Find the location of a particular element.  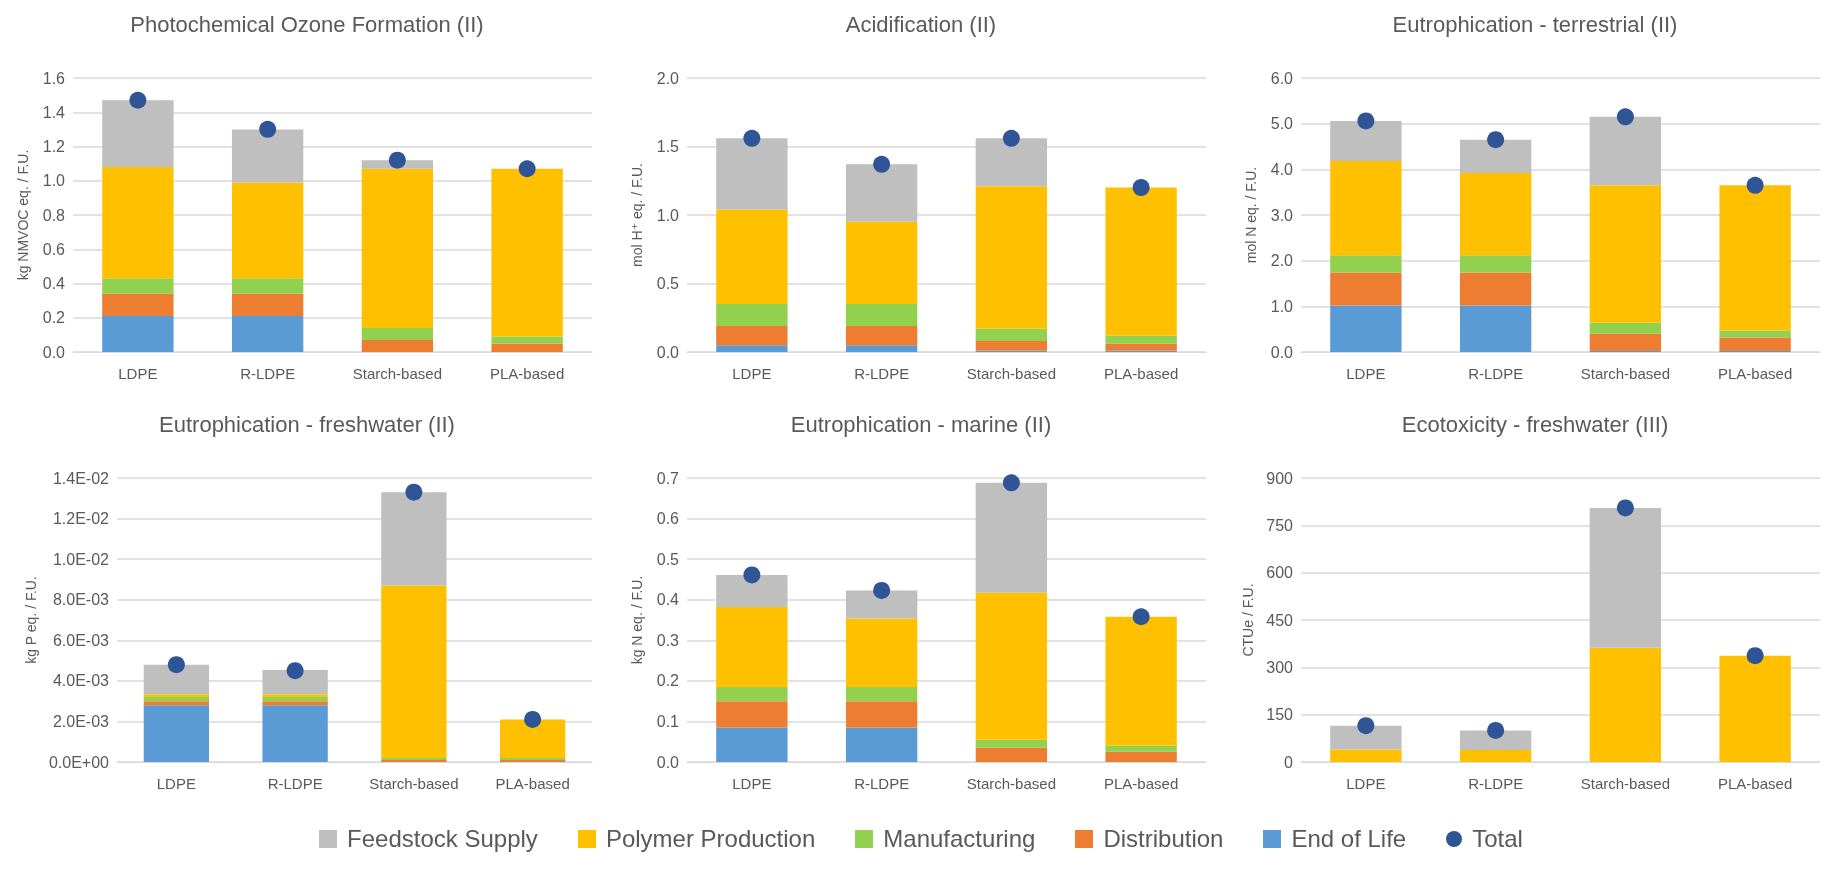

y-tick-label: 1.6 is located at coordinates (54, 78).